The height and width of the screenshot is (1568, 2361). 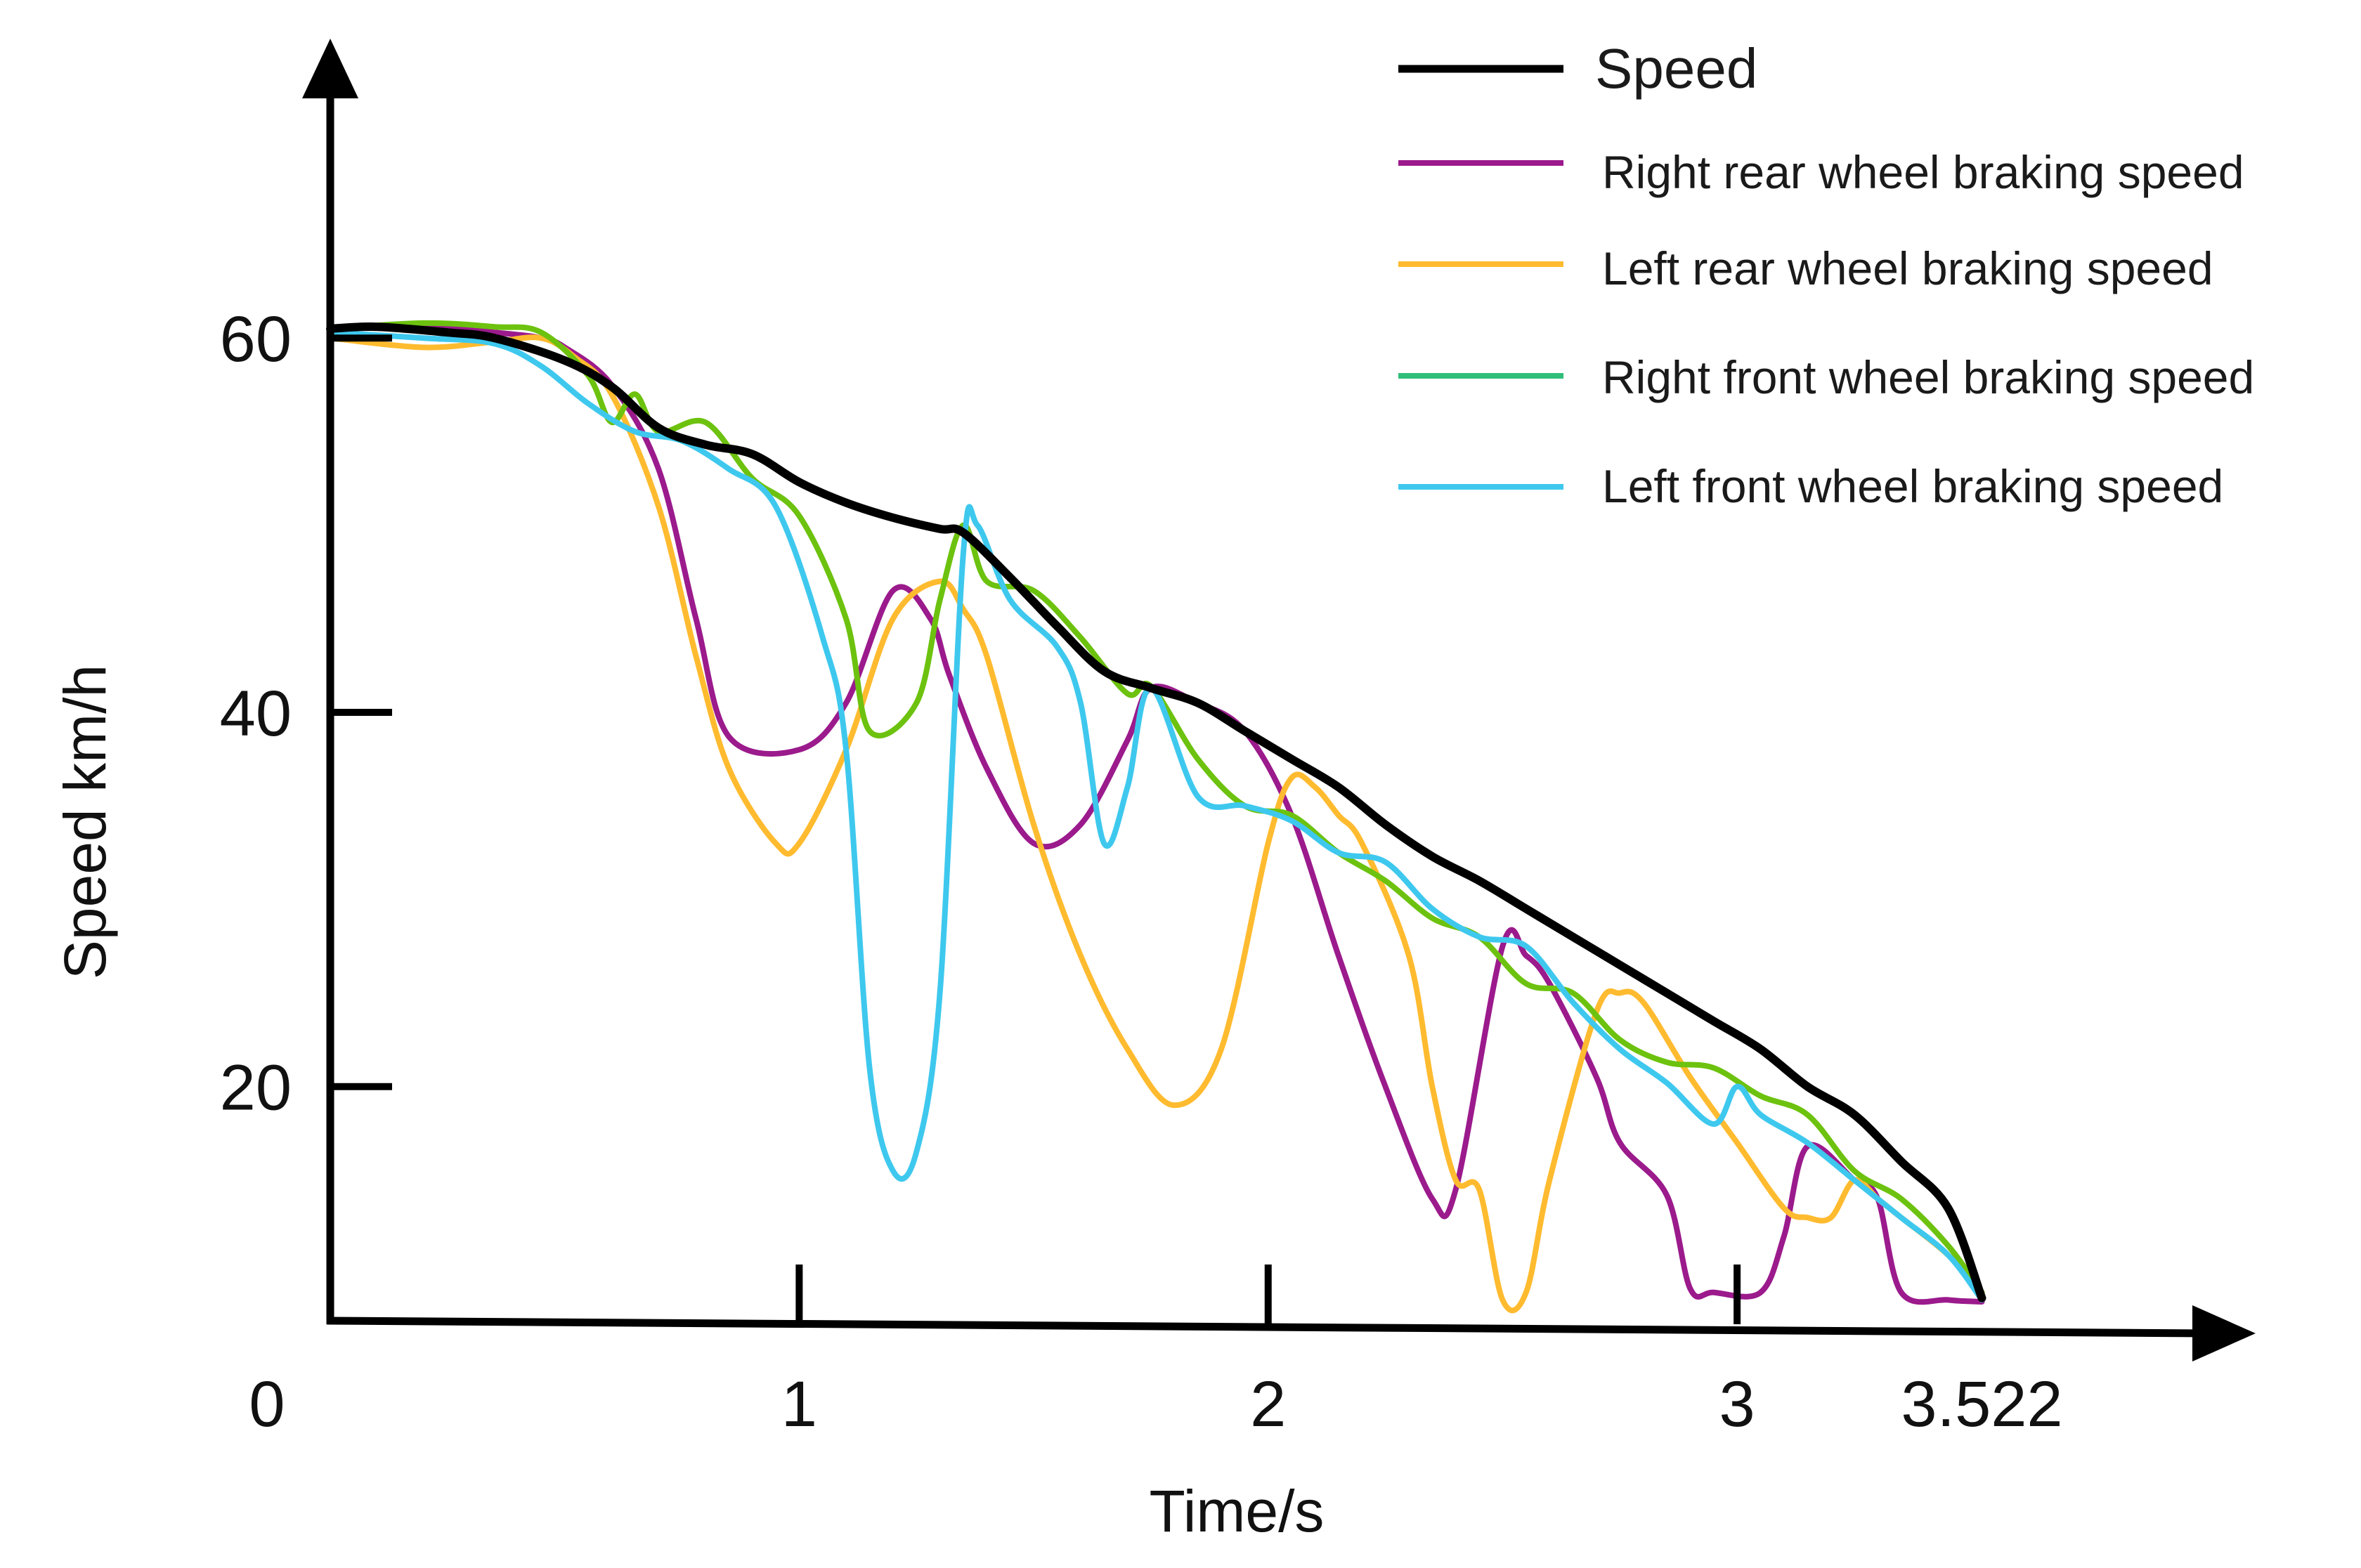 What do you see at coordinates (1928, 377) in the screenshot?
I see `legend-label-right-front: Right front wheel braking speed` at bounding box center [1928, 377].